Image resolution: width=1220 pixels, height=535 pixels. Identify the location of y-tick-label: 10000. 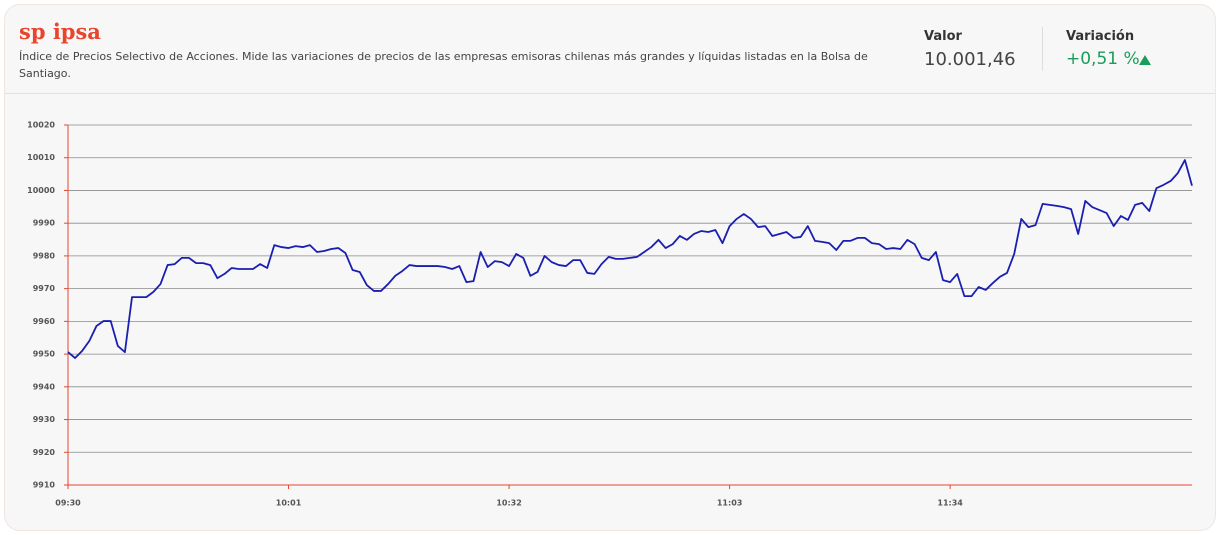
(41, 190).